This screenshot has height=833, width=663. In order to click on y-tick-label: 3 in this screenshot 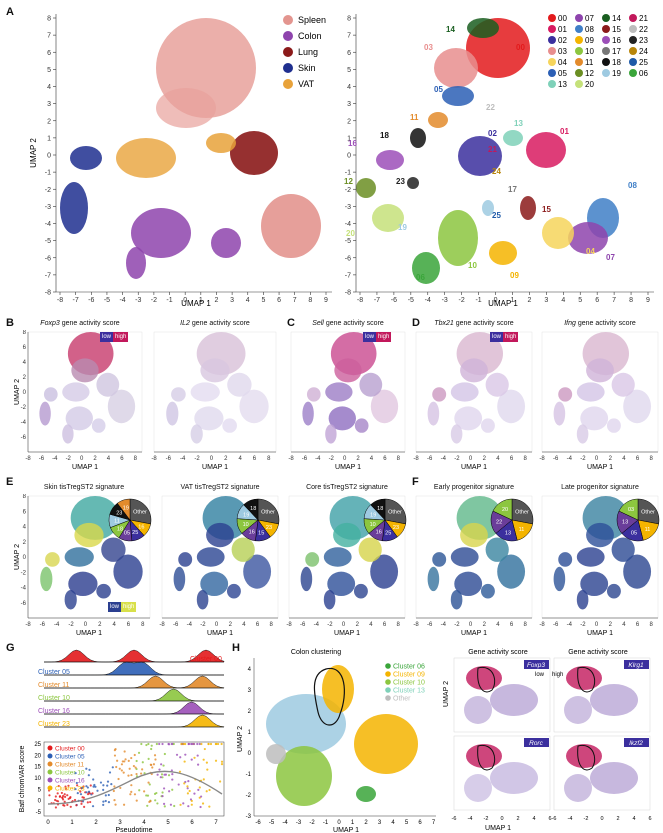, I will do `click(349, 104)`.